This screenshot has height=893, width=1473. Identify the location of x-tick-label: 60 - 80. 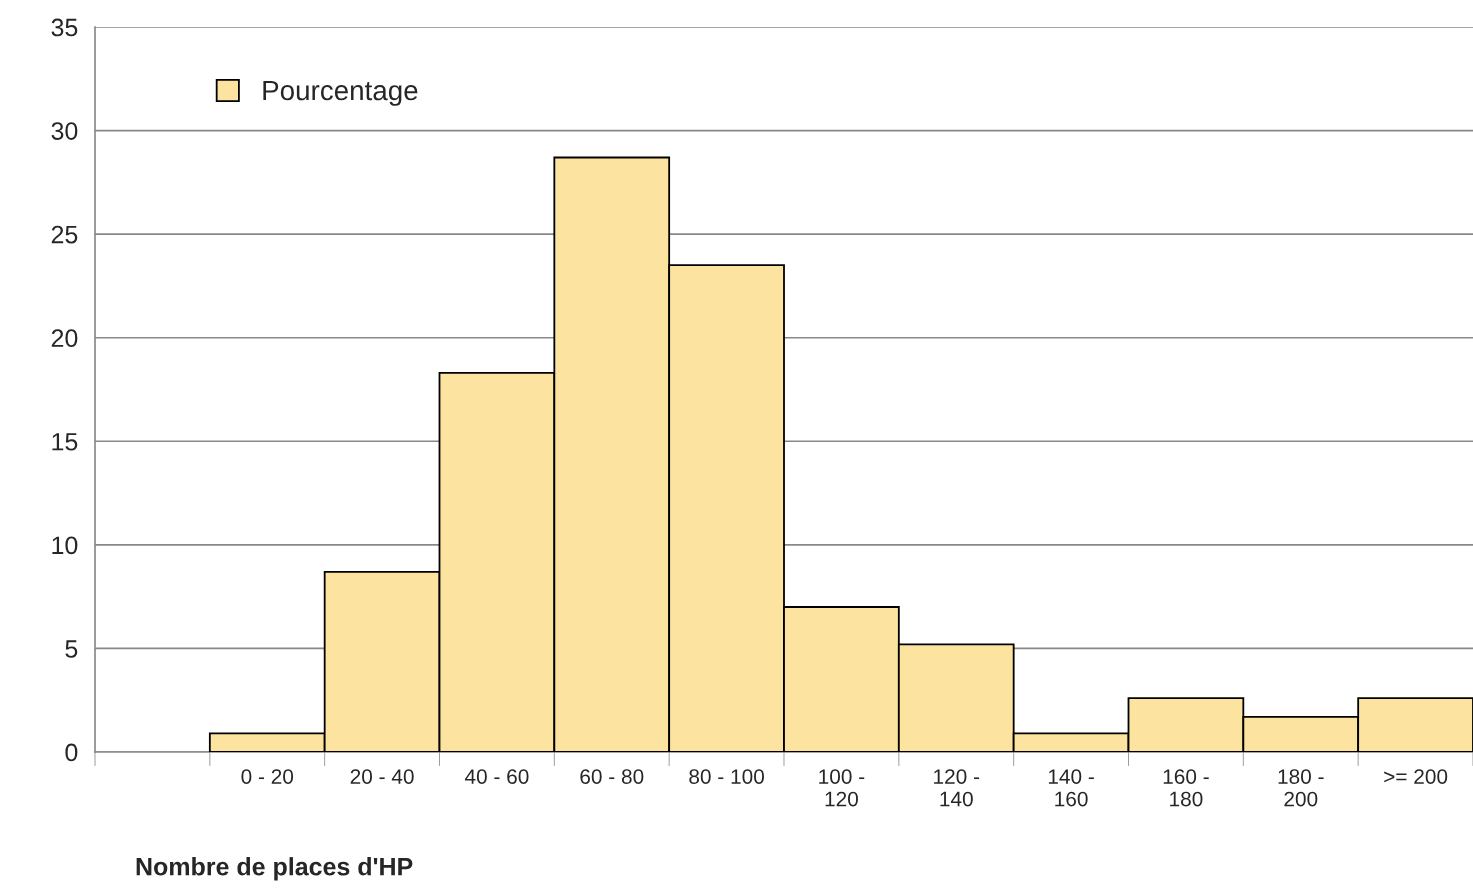
(612, 776).